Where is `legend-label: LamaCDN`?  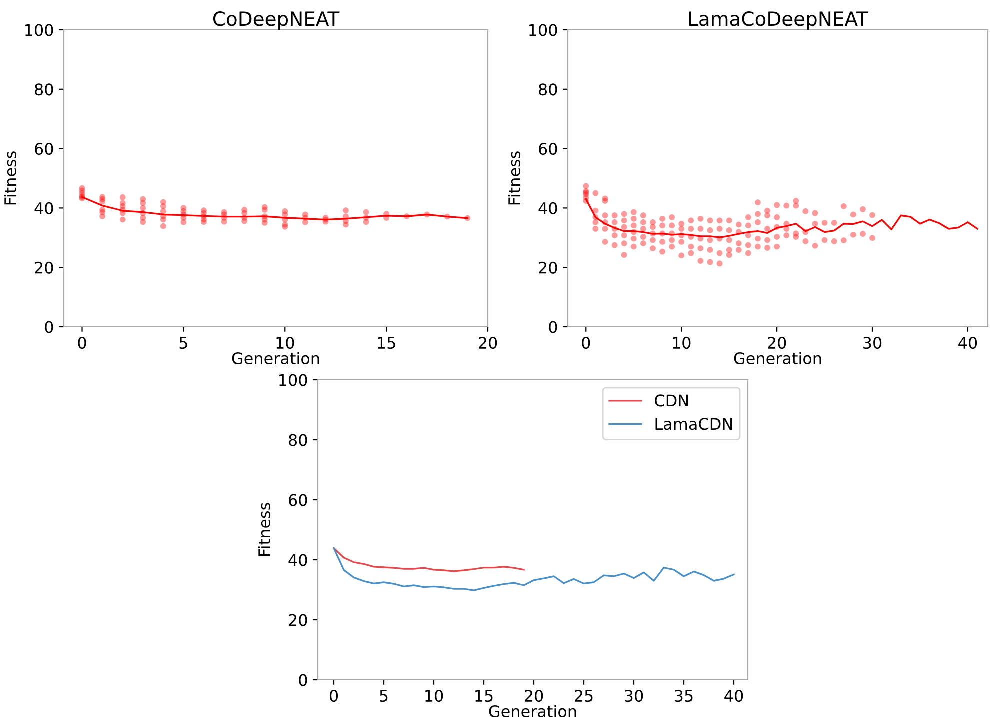 legend-label: LamaCDN is located at coordinates (694, 424).